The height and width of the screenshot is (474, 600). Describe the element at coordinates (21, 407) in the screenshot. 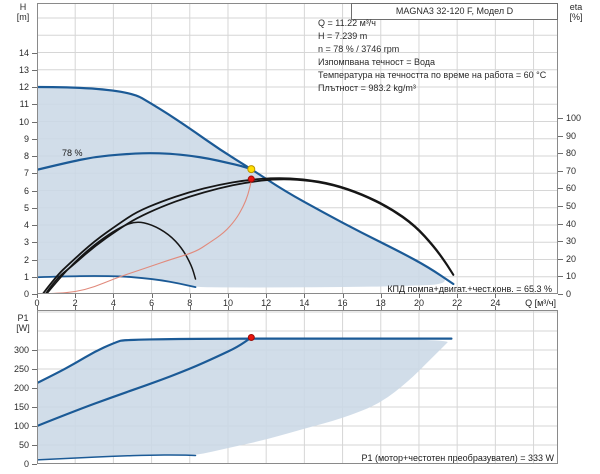

I see `p1-tick-label: 150` at that location.